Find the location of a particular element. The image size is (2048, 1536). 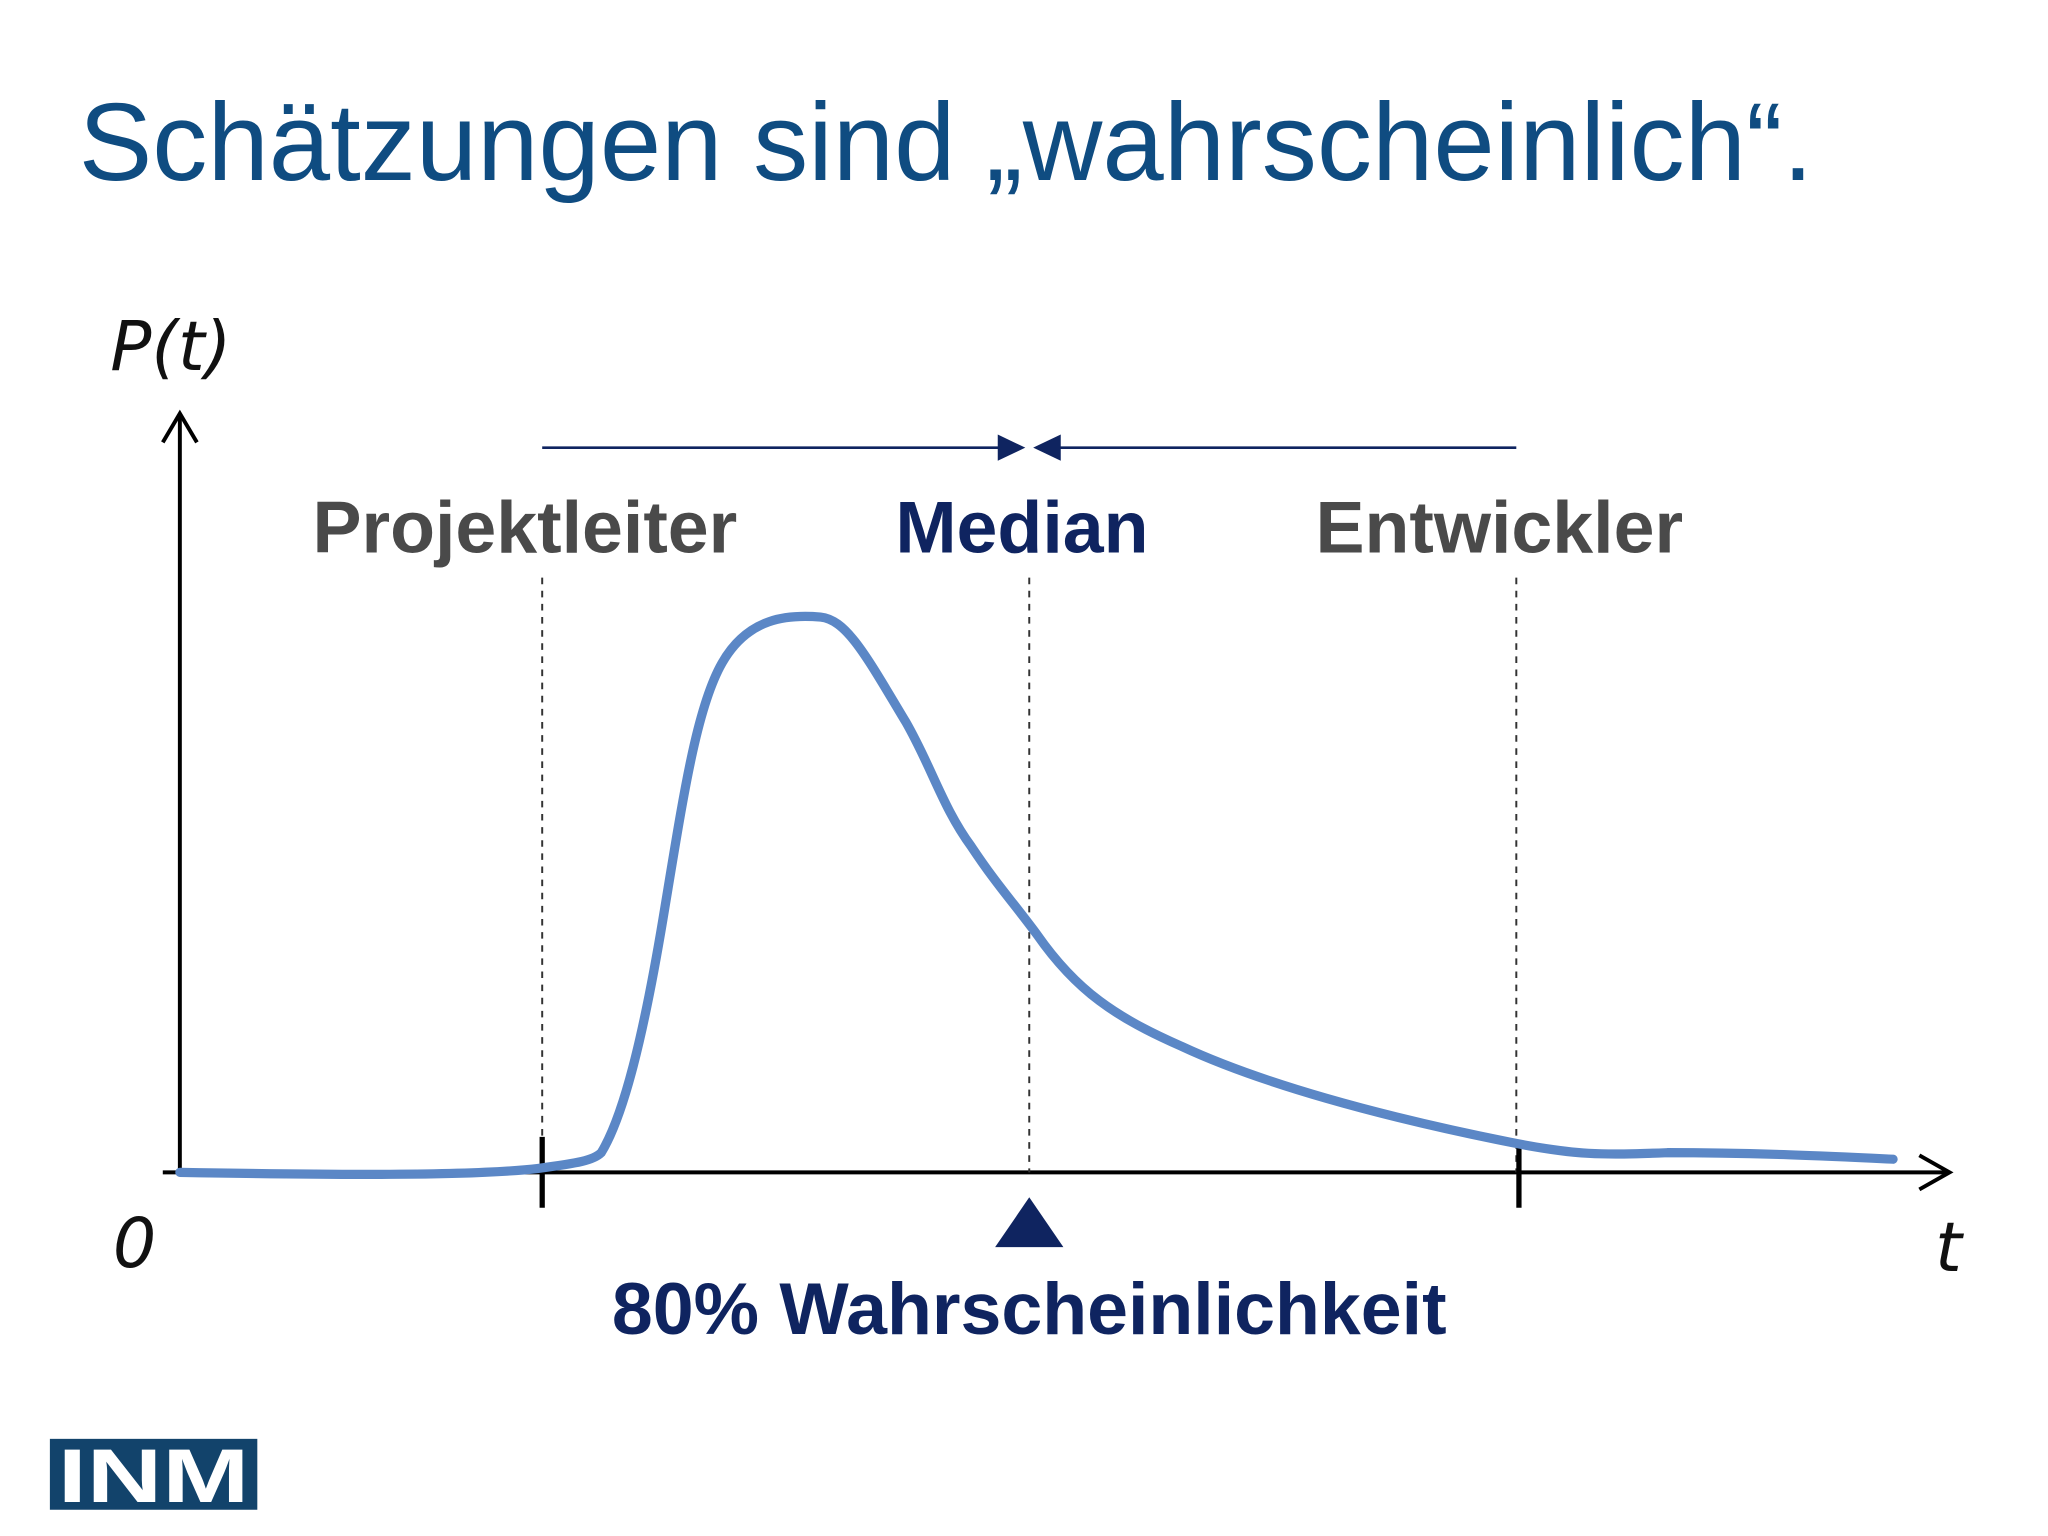

origin-label: 0 is located at coordinates (134, 1244).